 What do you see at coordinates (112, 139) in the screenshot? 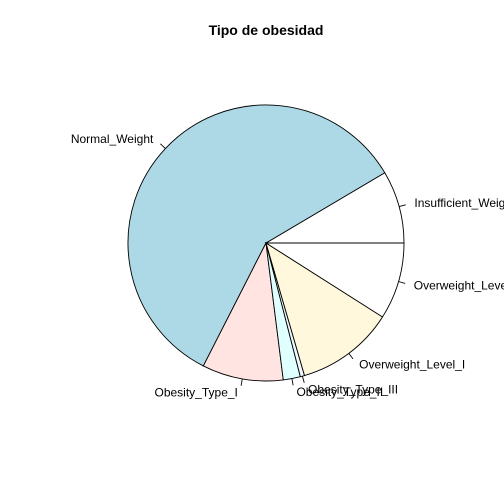
I see `pie-label-normal-weight: Normal_Weight` at bounding box center [112, 139].